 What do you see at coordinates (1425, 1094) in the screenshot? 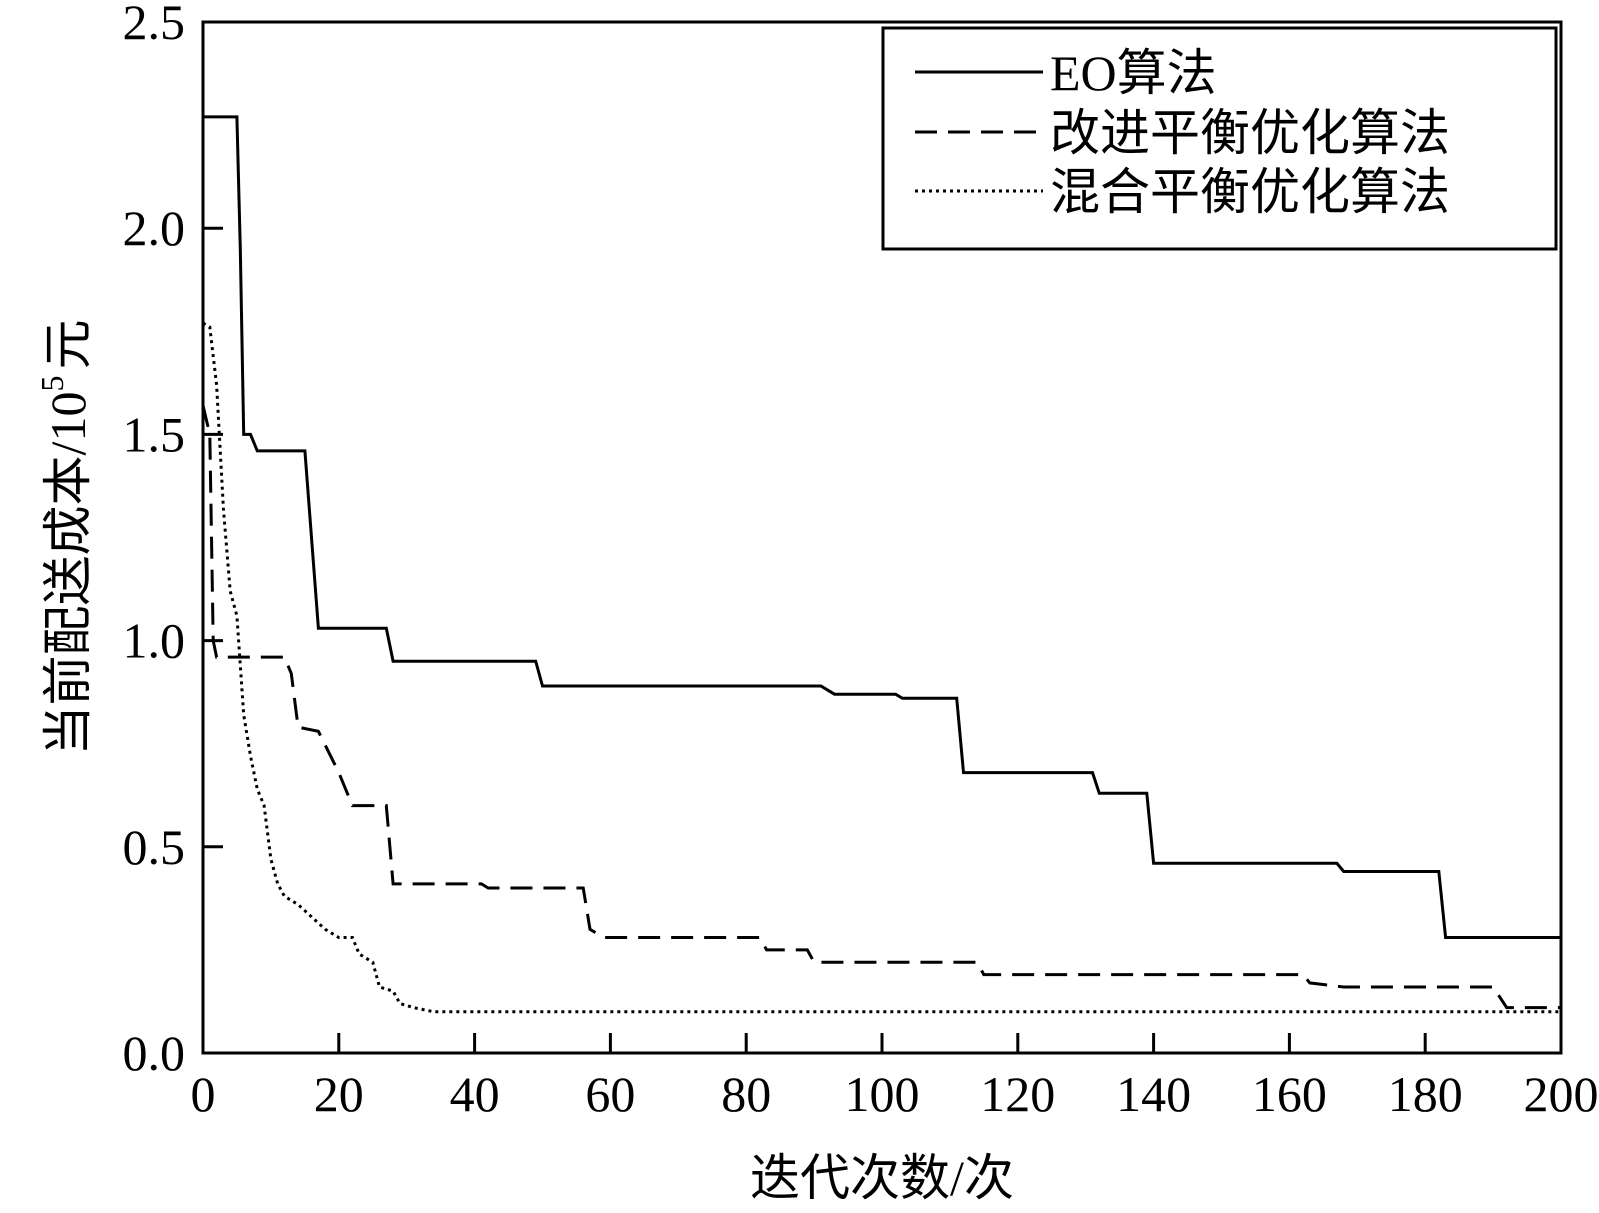
I see `x-tick-label: 180` at bounding box center [1425, 1094].